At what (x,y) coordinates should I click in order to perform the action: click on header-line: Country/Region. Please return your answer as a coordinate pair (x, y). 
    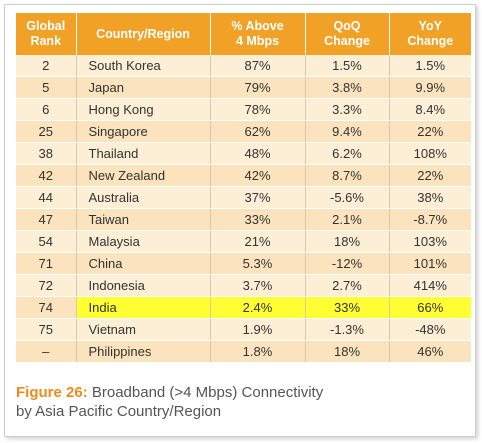
    Looking at the image, I should click on (143, 33).